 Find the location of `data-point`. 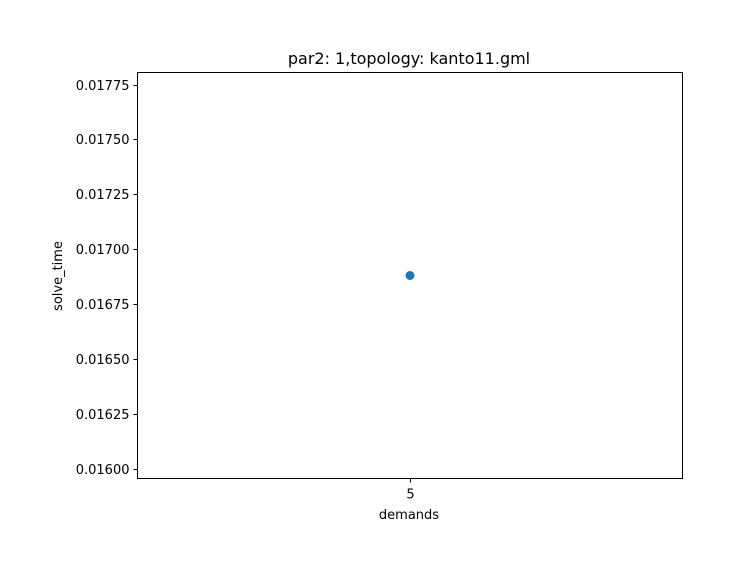

data-point is located at coordinates (410, 275).